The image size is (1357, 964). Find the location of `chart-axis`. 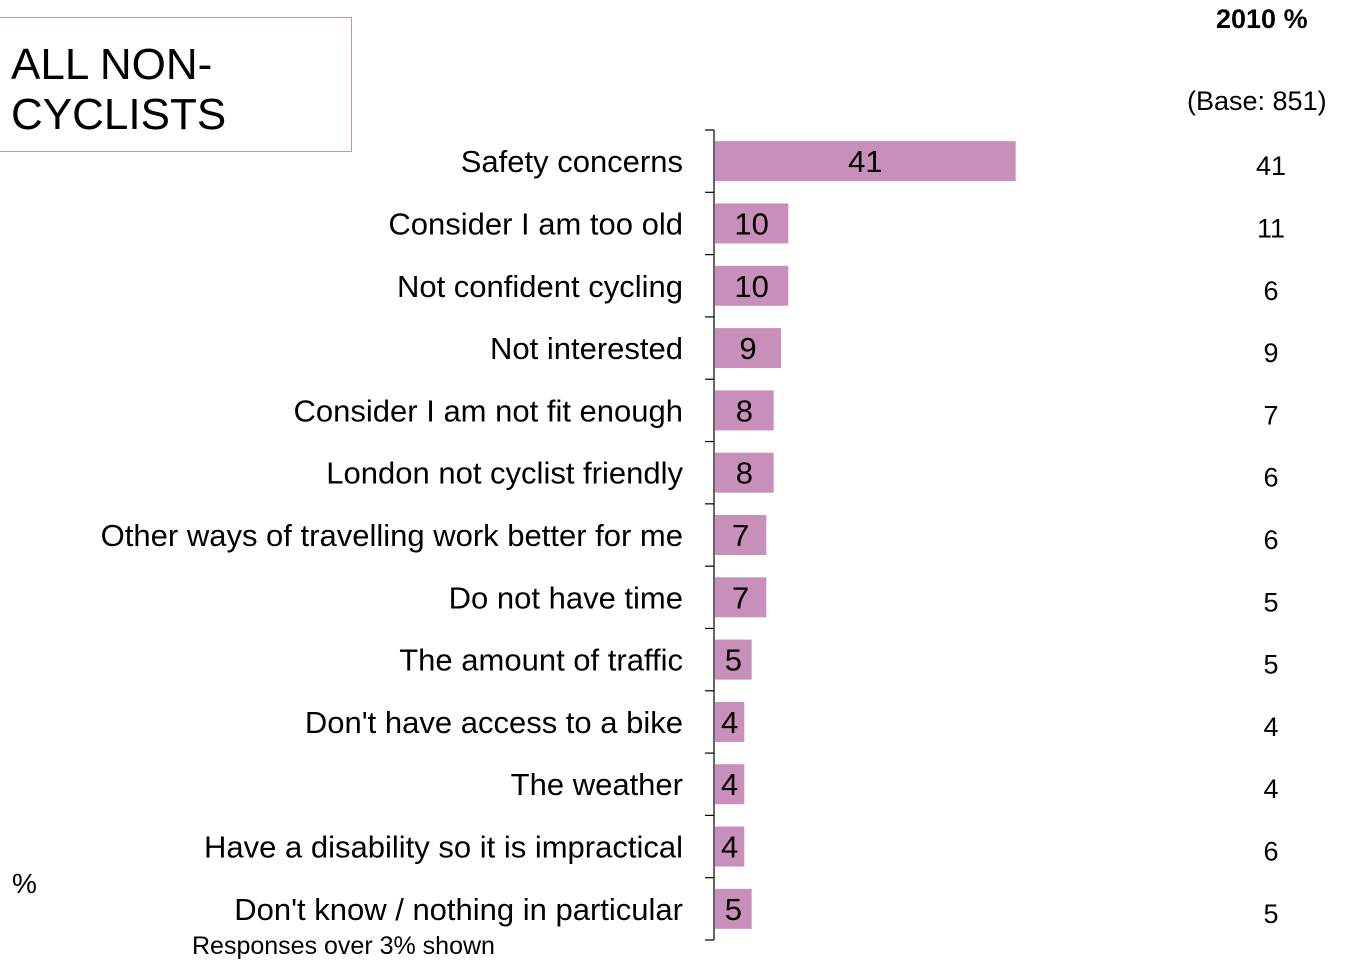

chart-axis is located at coordinates (710, 535).